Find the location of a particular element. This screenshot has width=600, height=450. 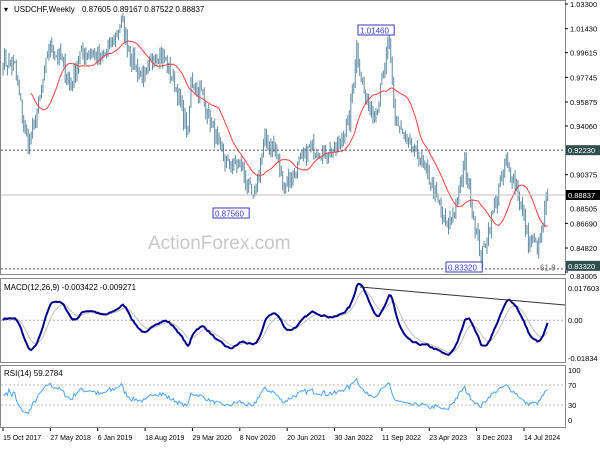

price-tick-label: 0.97745 is located at coordinates (583, 77).